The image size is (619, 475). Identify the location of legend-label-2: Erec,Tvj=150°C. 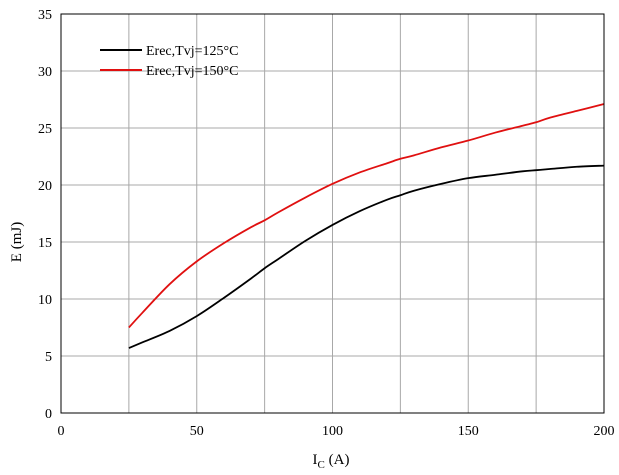
(192, 71).